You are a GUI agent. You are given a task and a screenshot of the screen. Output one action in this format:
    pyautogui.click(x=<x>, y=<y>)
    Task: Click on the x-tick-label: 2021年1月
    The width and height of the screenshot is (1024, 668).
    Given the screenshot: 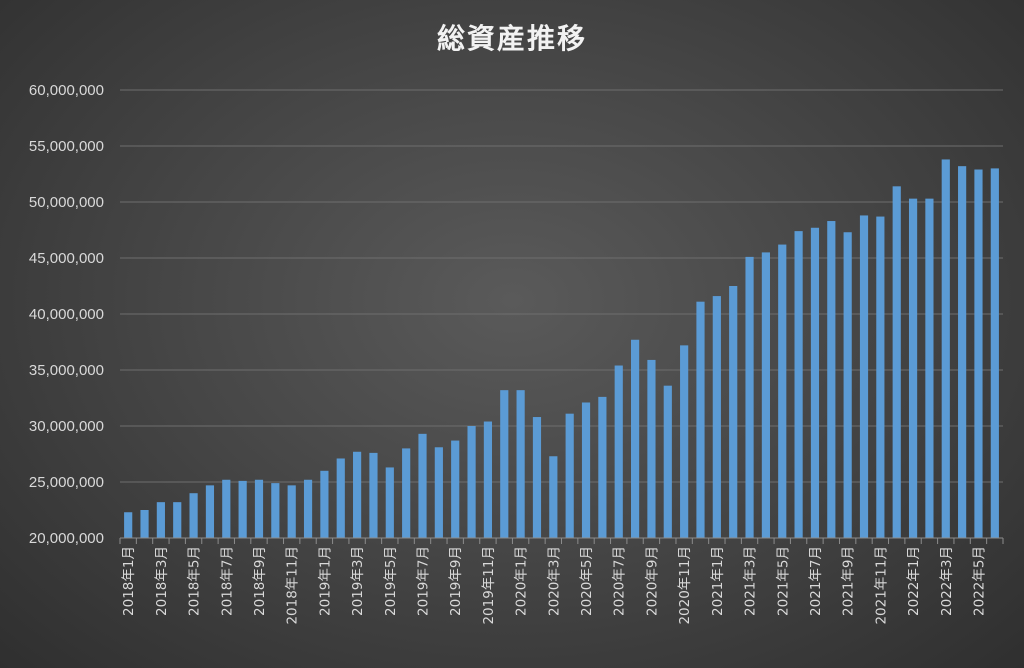 What is the action you would take?
    pyautogui.click(x=718, y=581)
    